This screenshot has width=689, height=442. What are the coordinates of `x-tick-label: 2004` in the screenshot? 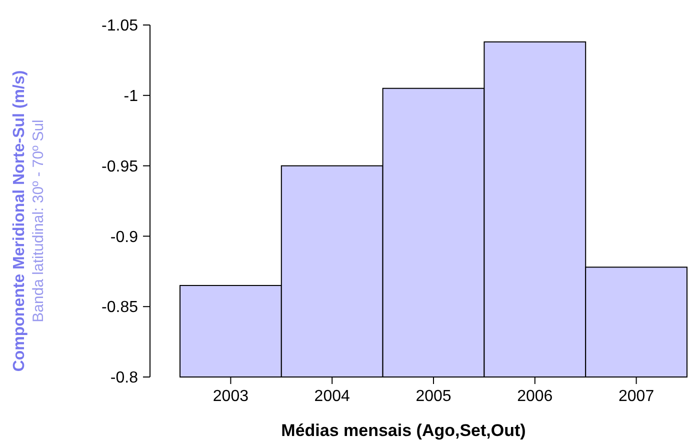 It's located at (332, 396).